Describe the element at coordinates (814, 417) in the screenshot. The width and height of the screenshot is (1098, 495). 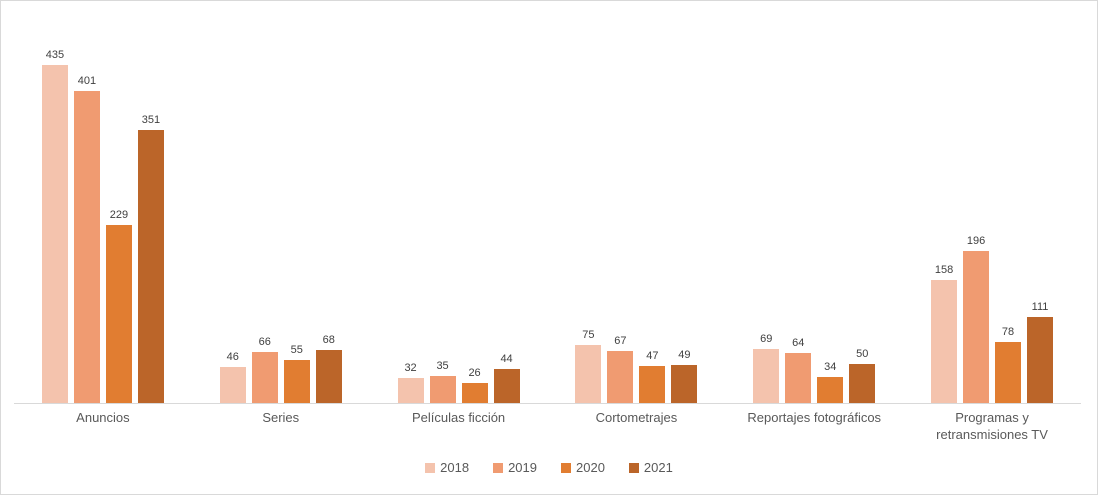
I see `category-label: Reportajes fotográficos` at that location.